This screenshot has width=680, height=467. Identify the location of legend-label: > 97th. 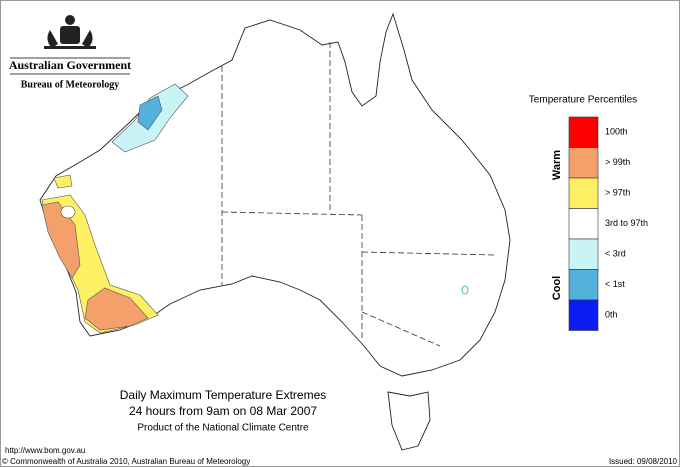
(617, 193).